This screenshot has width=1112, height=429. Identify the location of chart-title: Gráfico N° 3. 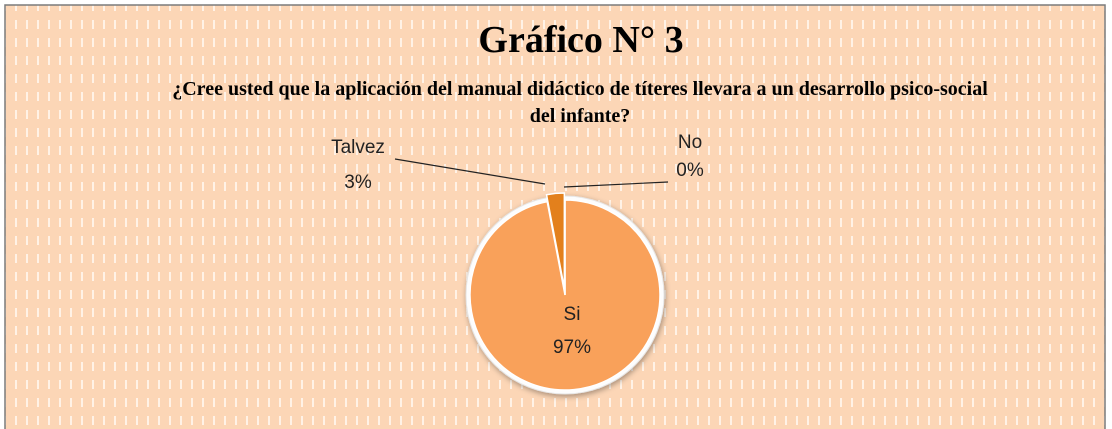
(581, 40).